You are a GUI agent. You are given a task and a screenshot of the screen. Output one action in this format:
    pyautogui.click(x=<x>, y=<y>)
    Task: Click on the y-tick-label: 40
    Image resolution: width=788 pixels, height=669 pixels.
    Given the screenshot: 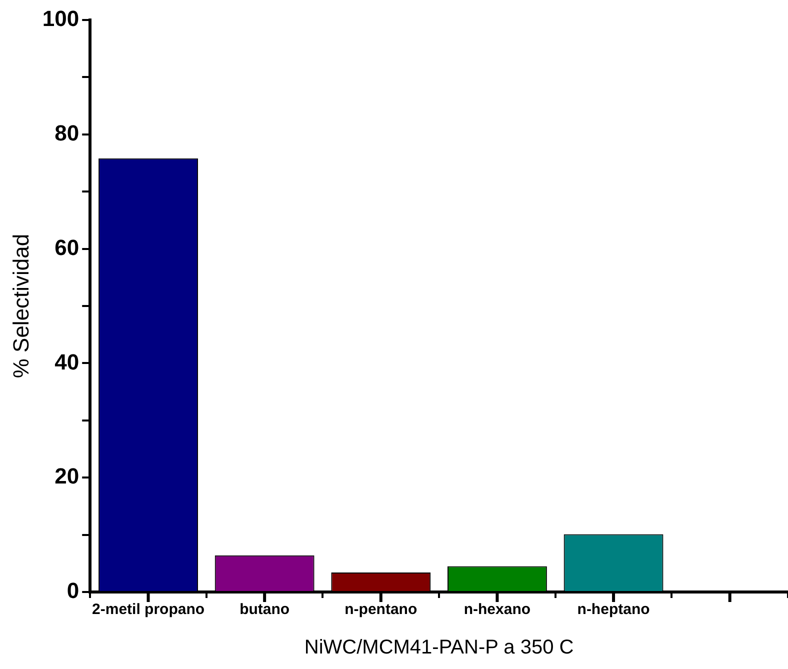 What is the action you would take?
    pyautogui.click(x=67, y=361)
    